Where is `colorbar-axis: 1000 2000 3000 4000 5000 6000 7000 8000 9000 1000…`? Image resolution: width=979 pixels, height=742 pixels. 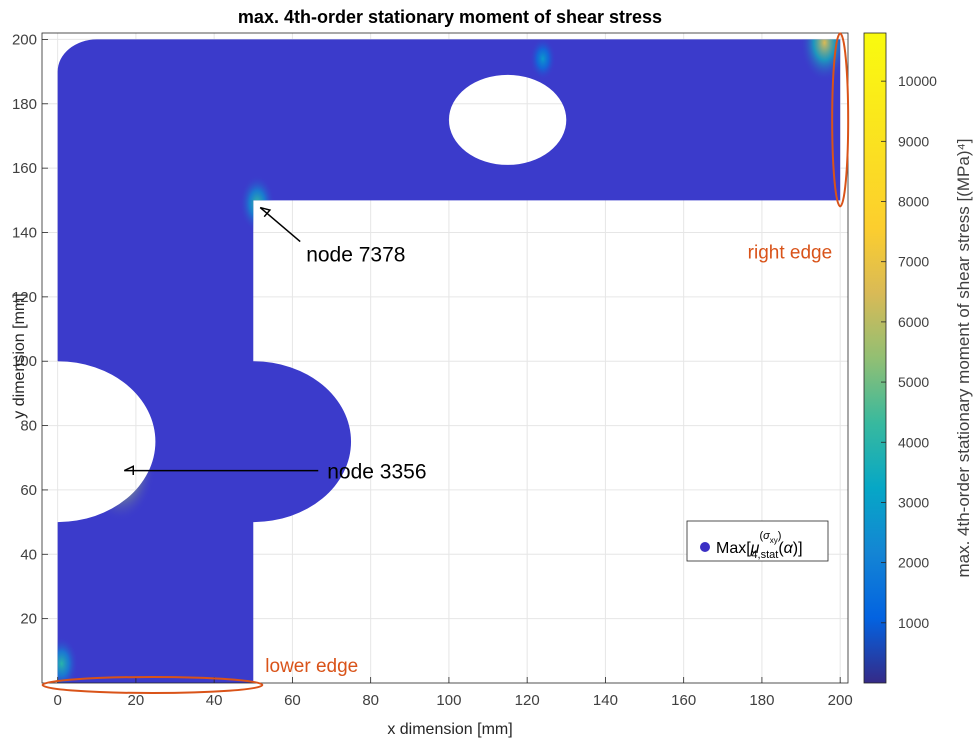 colorbar-axis: 1000 2000 3000 4000 5000 6000 7000 8000 9000 1000… is located at coordinates (909, 352).